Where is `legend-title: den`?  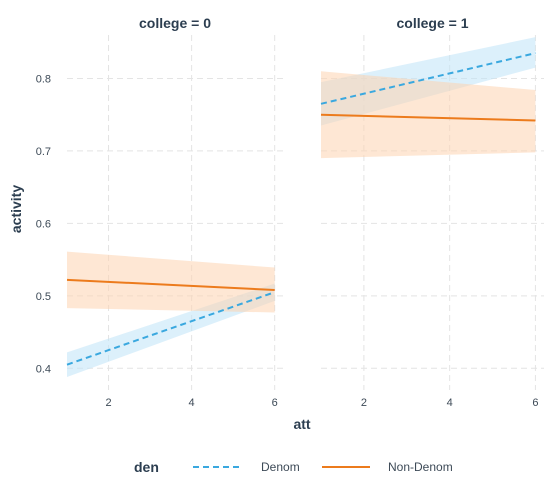
legend-title: den is located at coordinates (146, 467).